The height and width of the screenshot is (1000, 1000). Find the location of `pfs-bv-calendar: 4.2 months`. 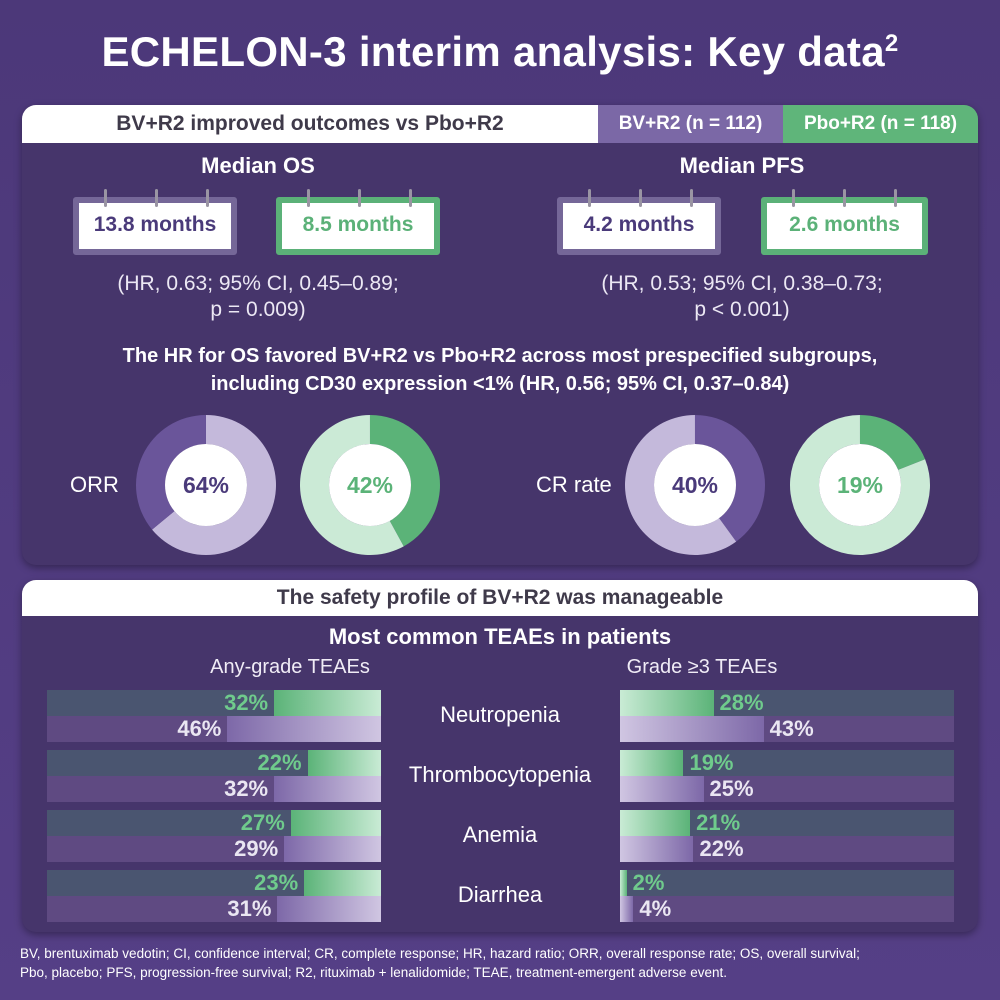

pfs-bv-calendar: 4.2 months is located at coordinates (639, 222).